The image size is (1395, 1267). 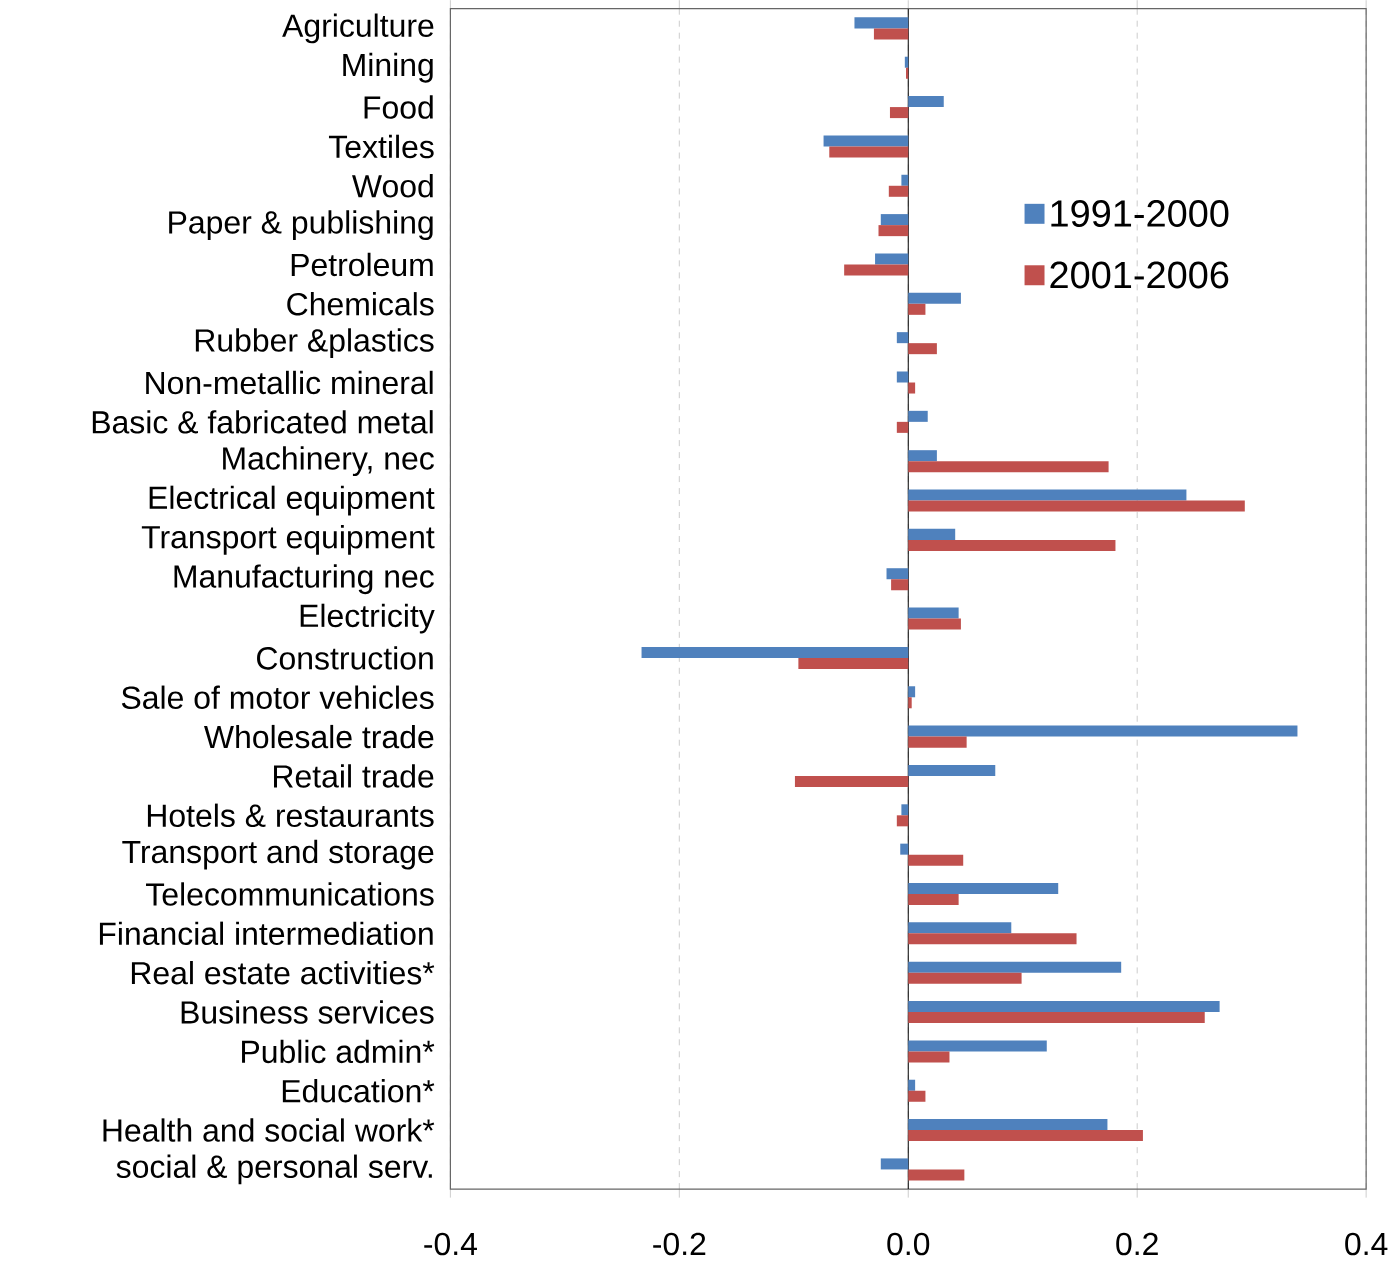 What do you see at coordinates (398, 107) in the screenshot?
I see `y-tick-label: Food` at bounding box center [398, 107].